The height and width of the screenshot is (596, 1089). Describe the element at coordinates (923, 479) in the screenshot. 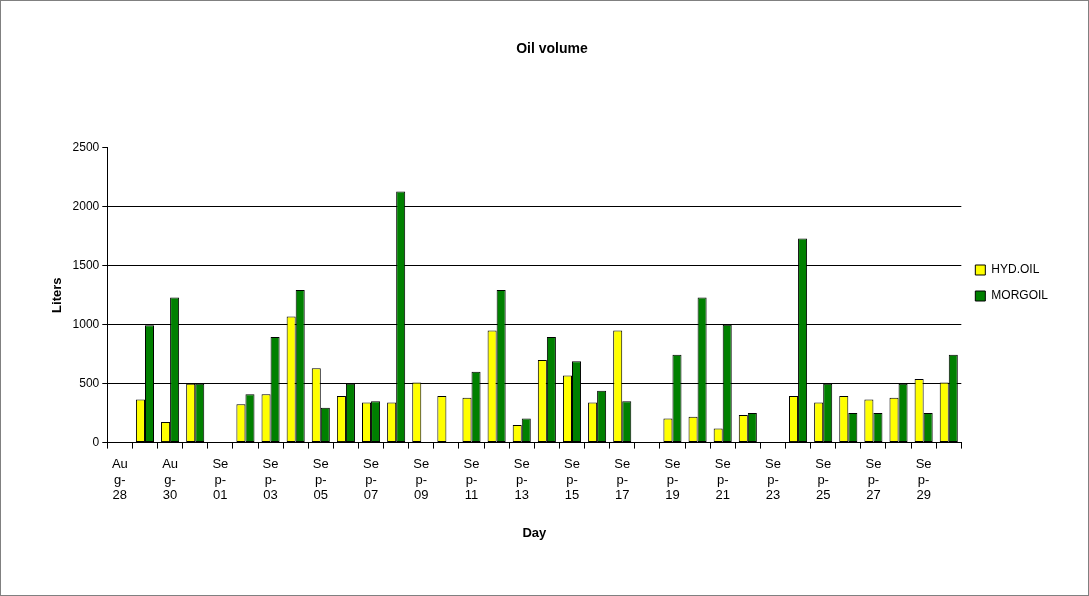

I see `x-tick-label: Sep-29` at that location.